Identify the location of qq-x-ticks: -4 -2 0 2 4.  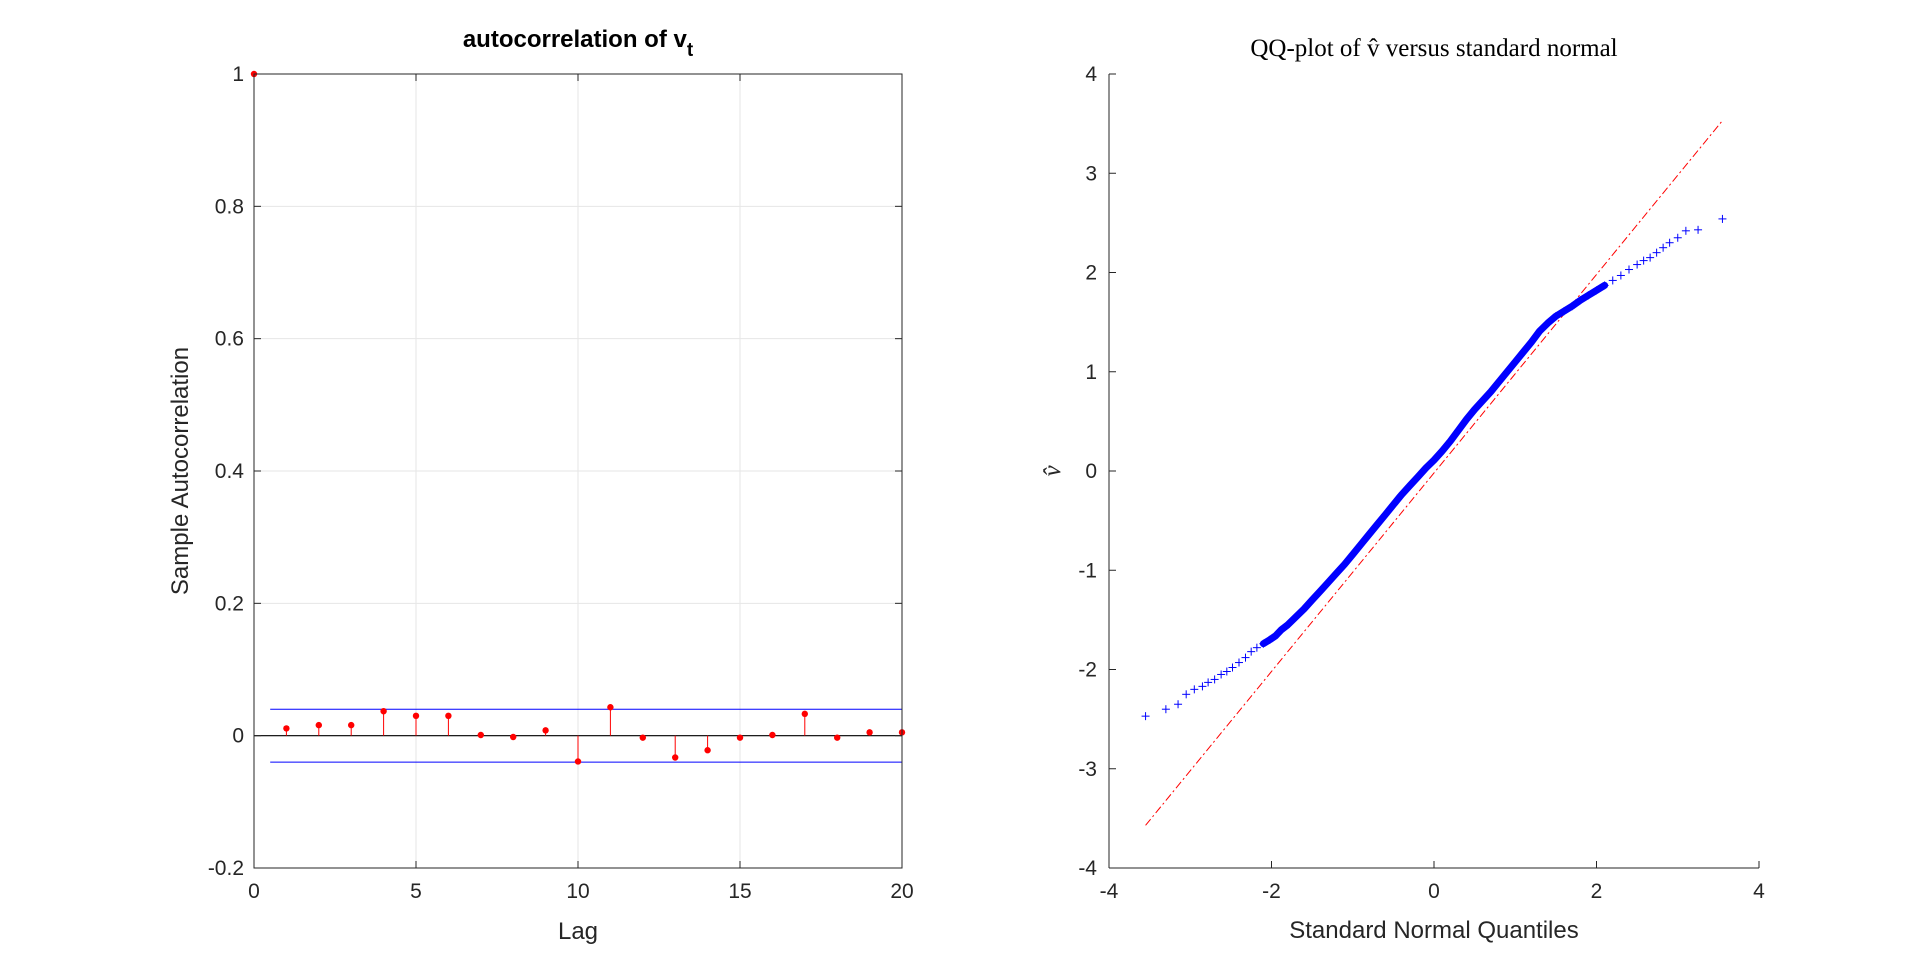
(1432, 882).